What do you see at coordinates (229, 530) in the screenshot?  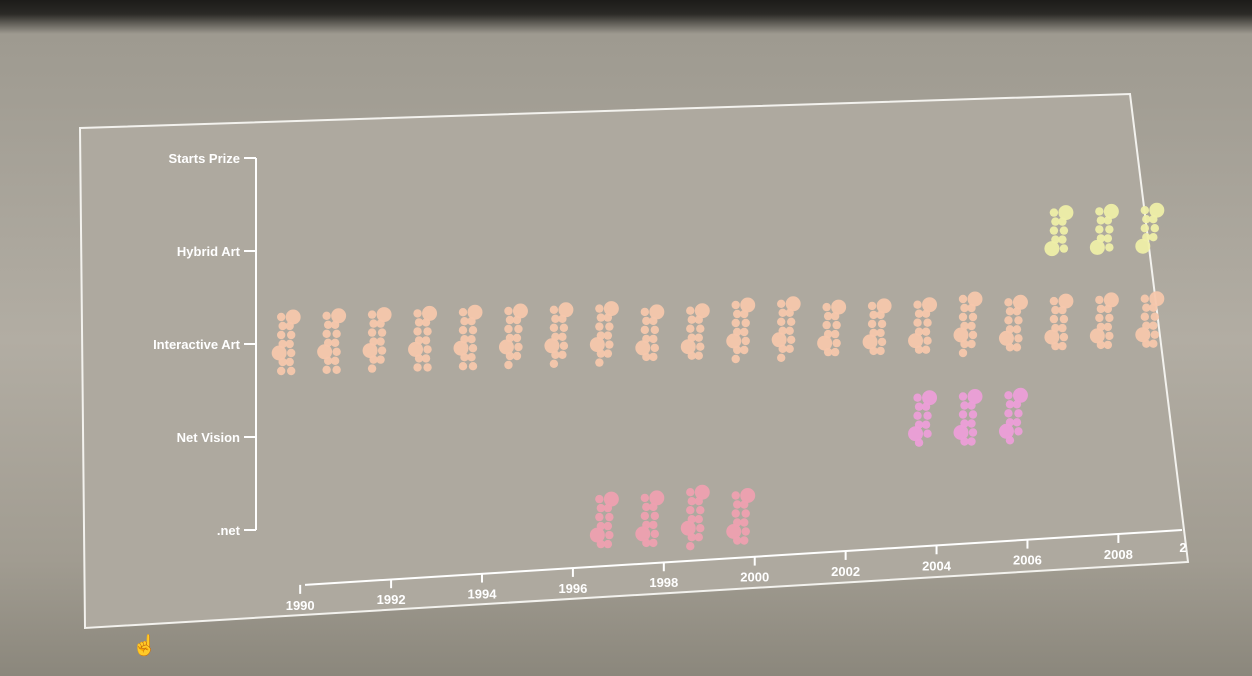 I see `y-tick-label: .net` at bounding box center [229, 530].